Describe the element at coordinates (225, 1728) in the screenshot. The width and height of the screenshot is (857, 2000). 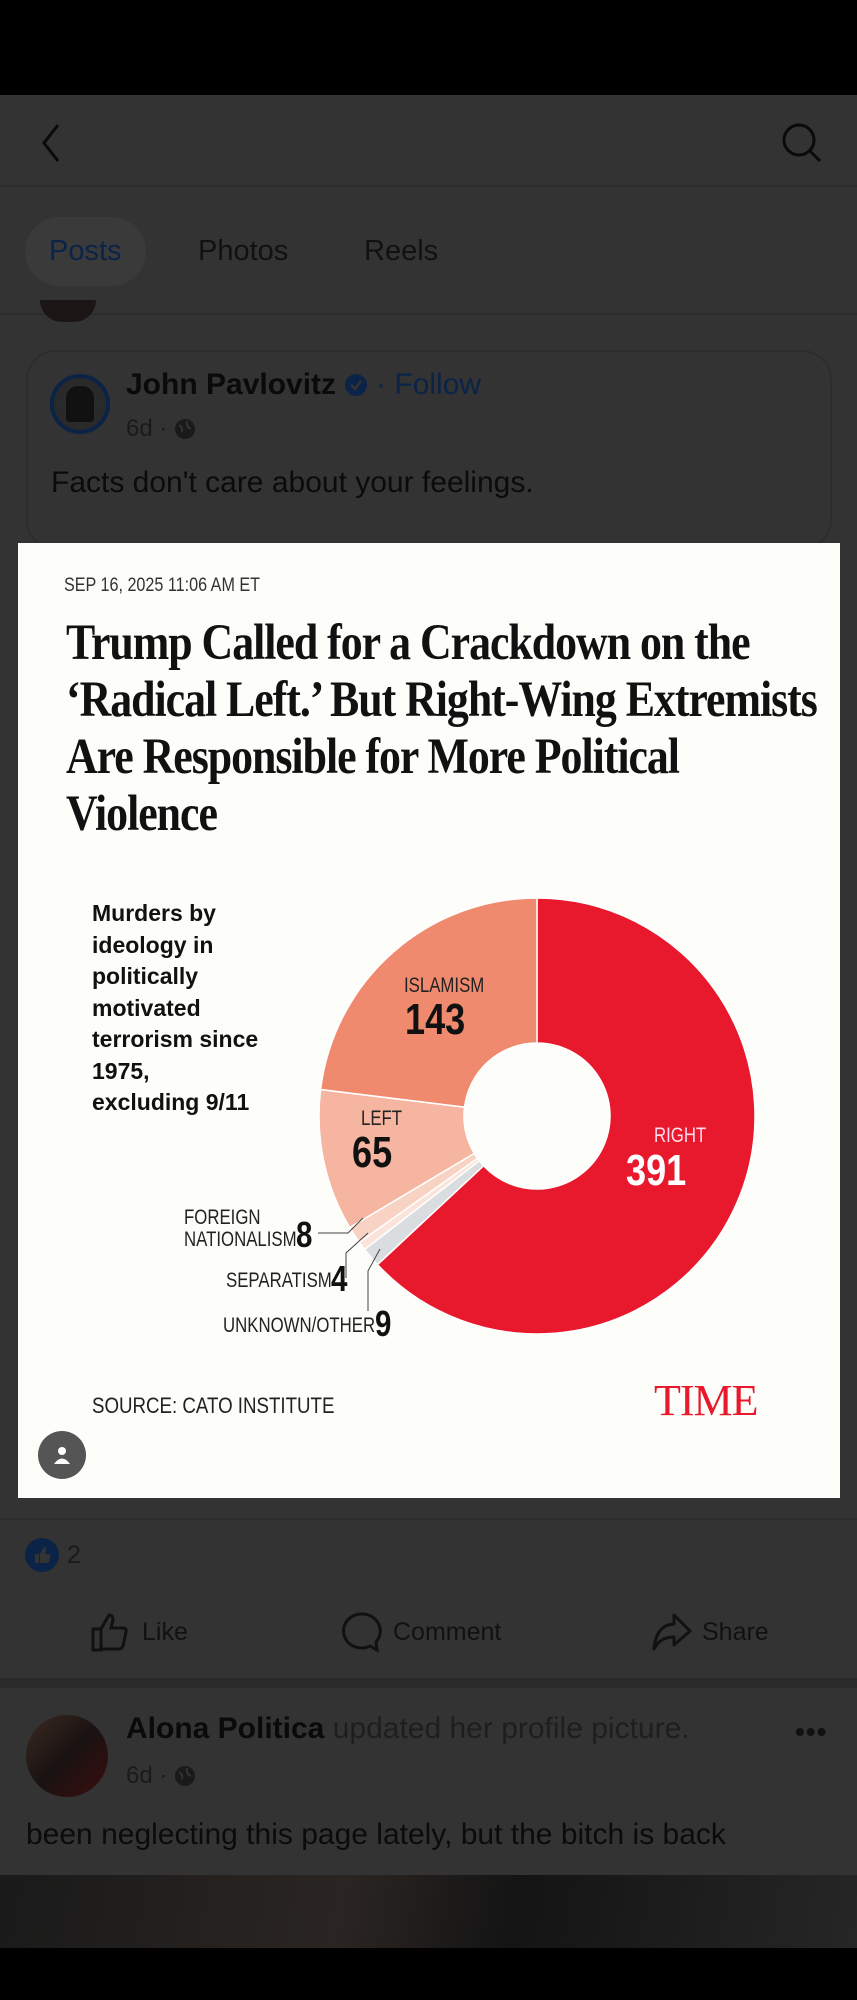
I see `author-name-2: Alona Politica` at that location.